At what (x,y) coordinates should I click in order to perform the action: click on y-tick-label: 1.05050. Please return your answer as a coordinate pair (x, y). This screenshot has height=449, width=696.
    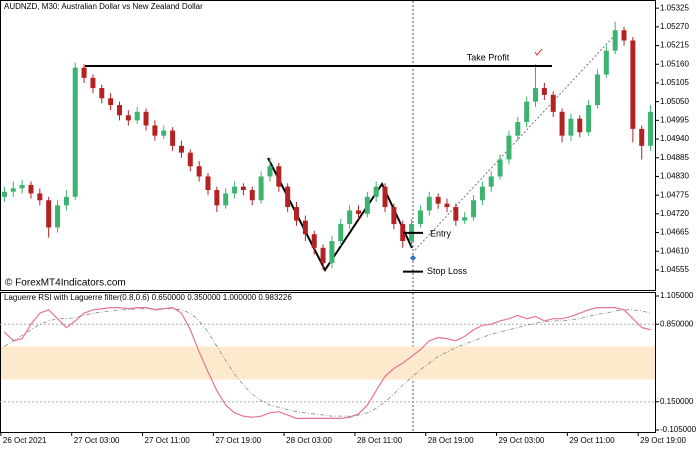
    Looking at the image, I should click on (674, 101).